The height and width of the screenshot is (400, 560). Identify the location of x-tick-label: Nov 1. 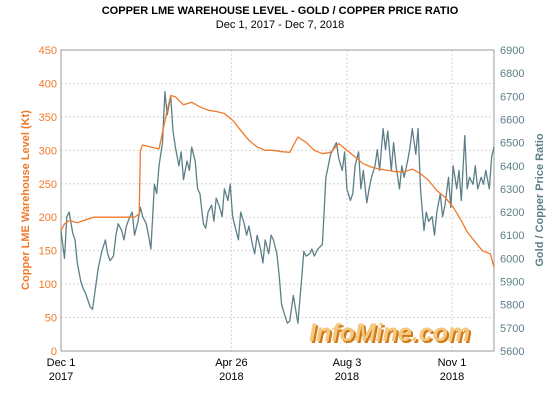
(452, 363).